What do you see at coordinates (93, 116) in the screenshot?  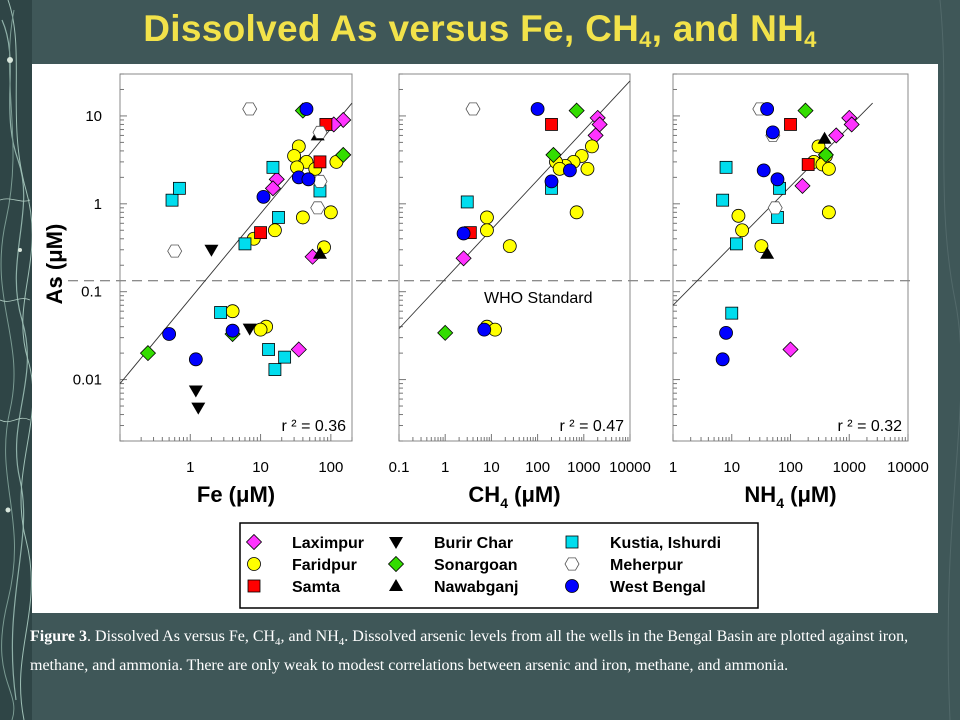 I see `y-tick-label: 10` at bounding box center [93, 116].